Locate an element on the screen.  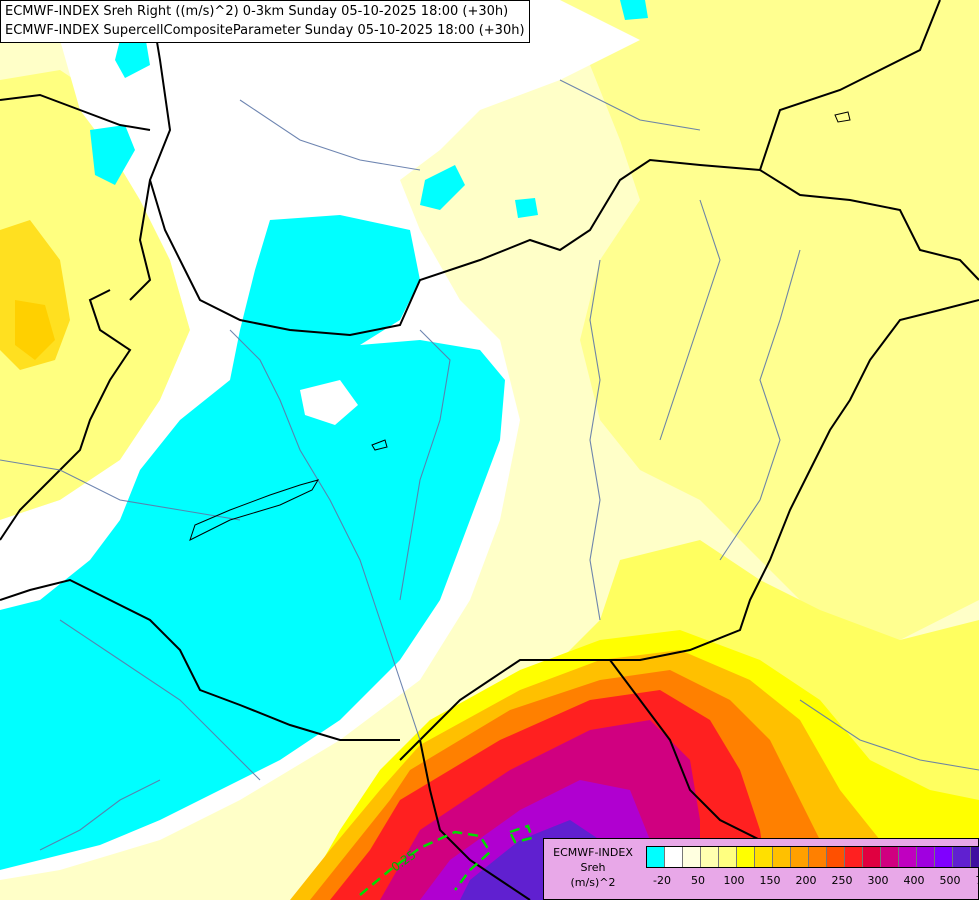
legend-tick-label: -20 is located at coordinates (662, 880).